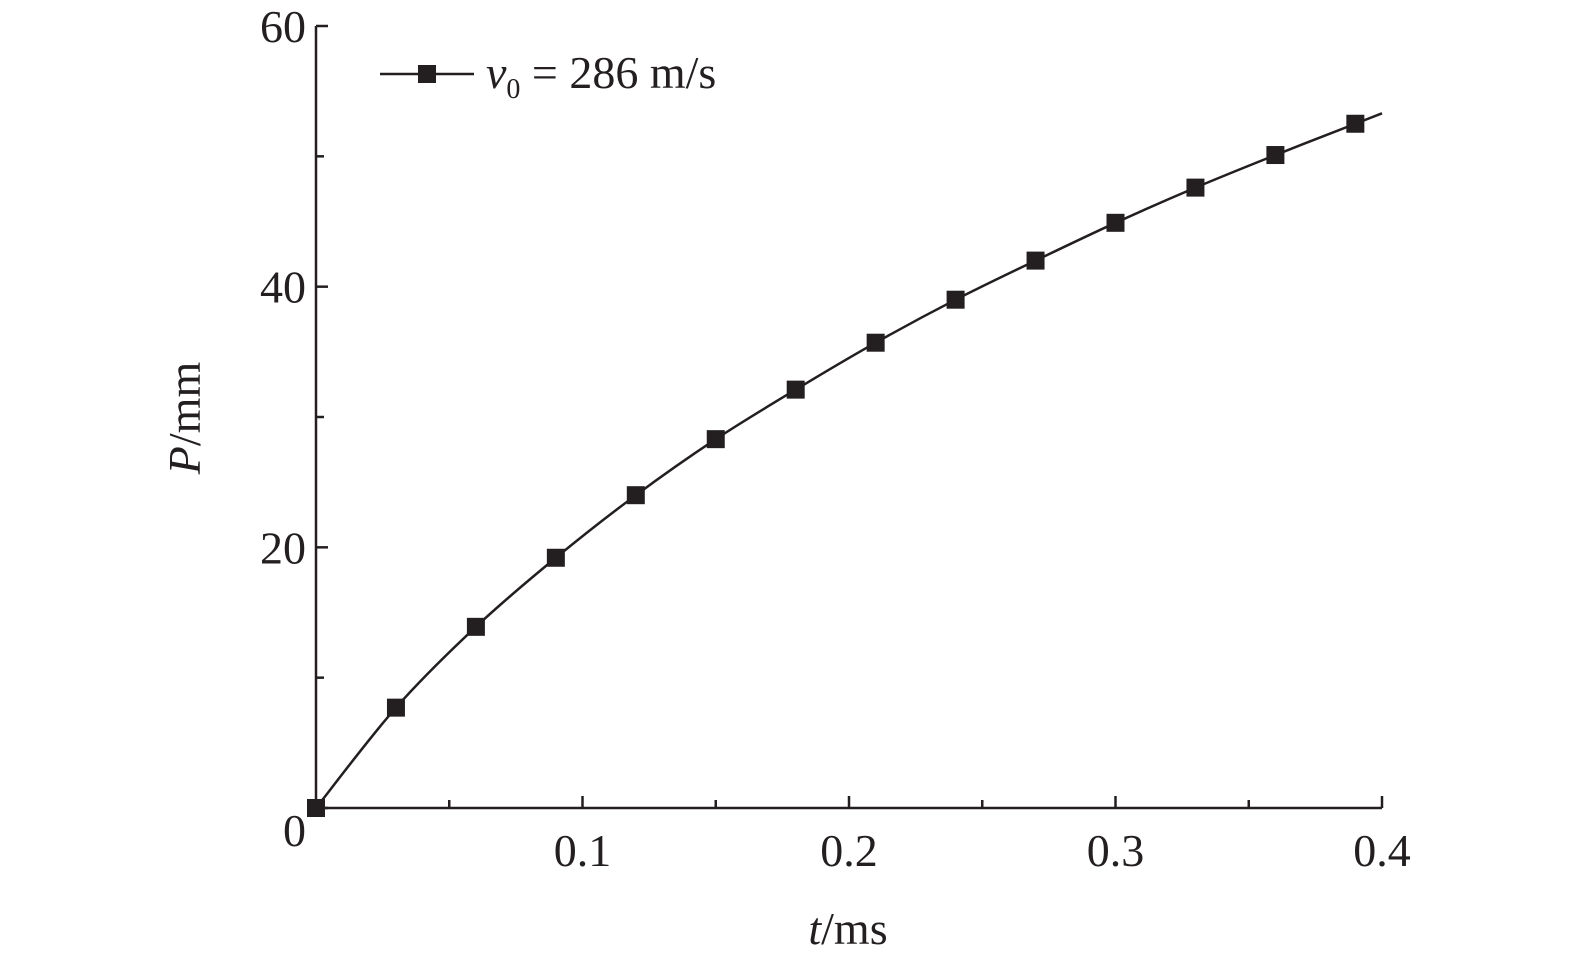  What do you see at coordinates (815, 928) in the screenshot?
I see `x-axis-label-var: t` at bounding box center [815, 928].